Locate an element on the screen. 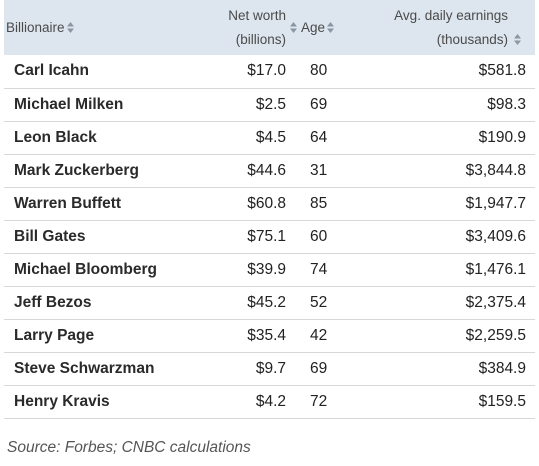 Image resolution: width=539 pixels, height=466 pixels. cell-billionaire: Larry Page is located at coordinates (54, 335).